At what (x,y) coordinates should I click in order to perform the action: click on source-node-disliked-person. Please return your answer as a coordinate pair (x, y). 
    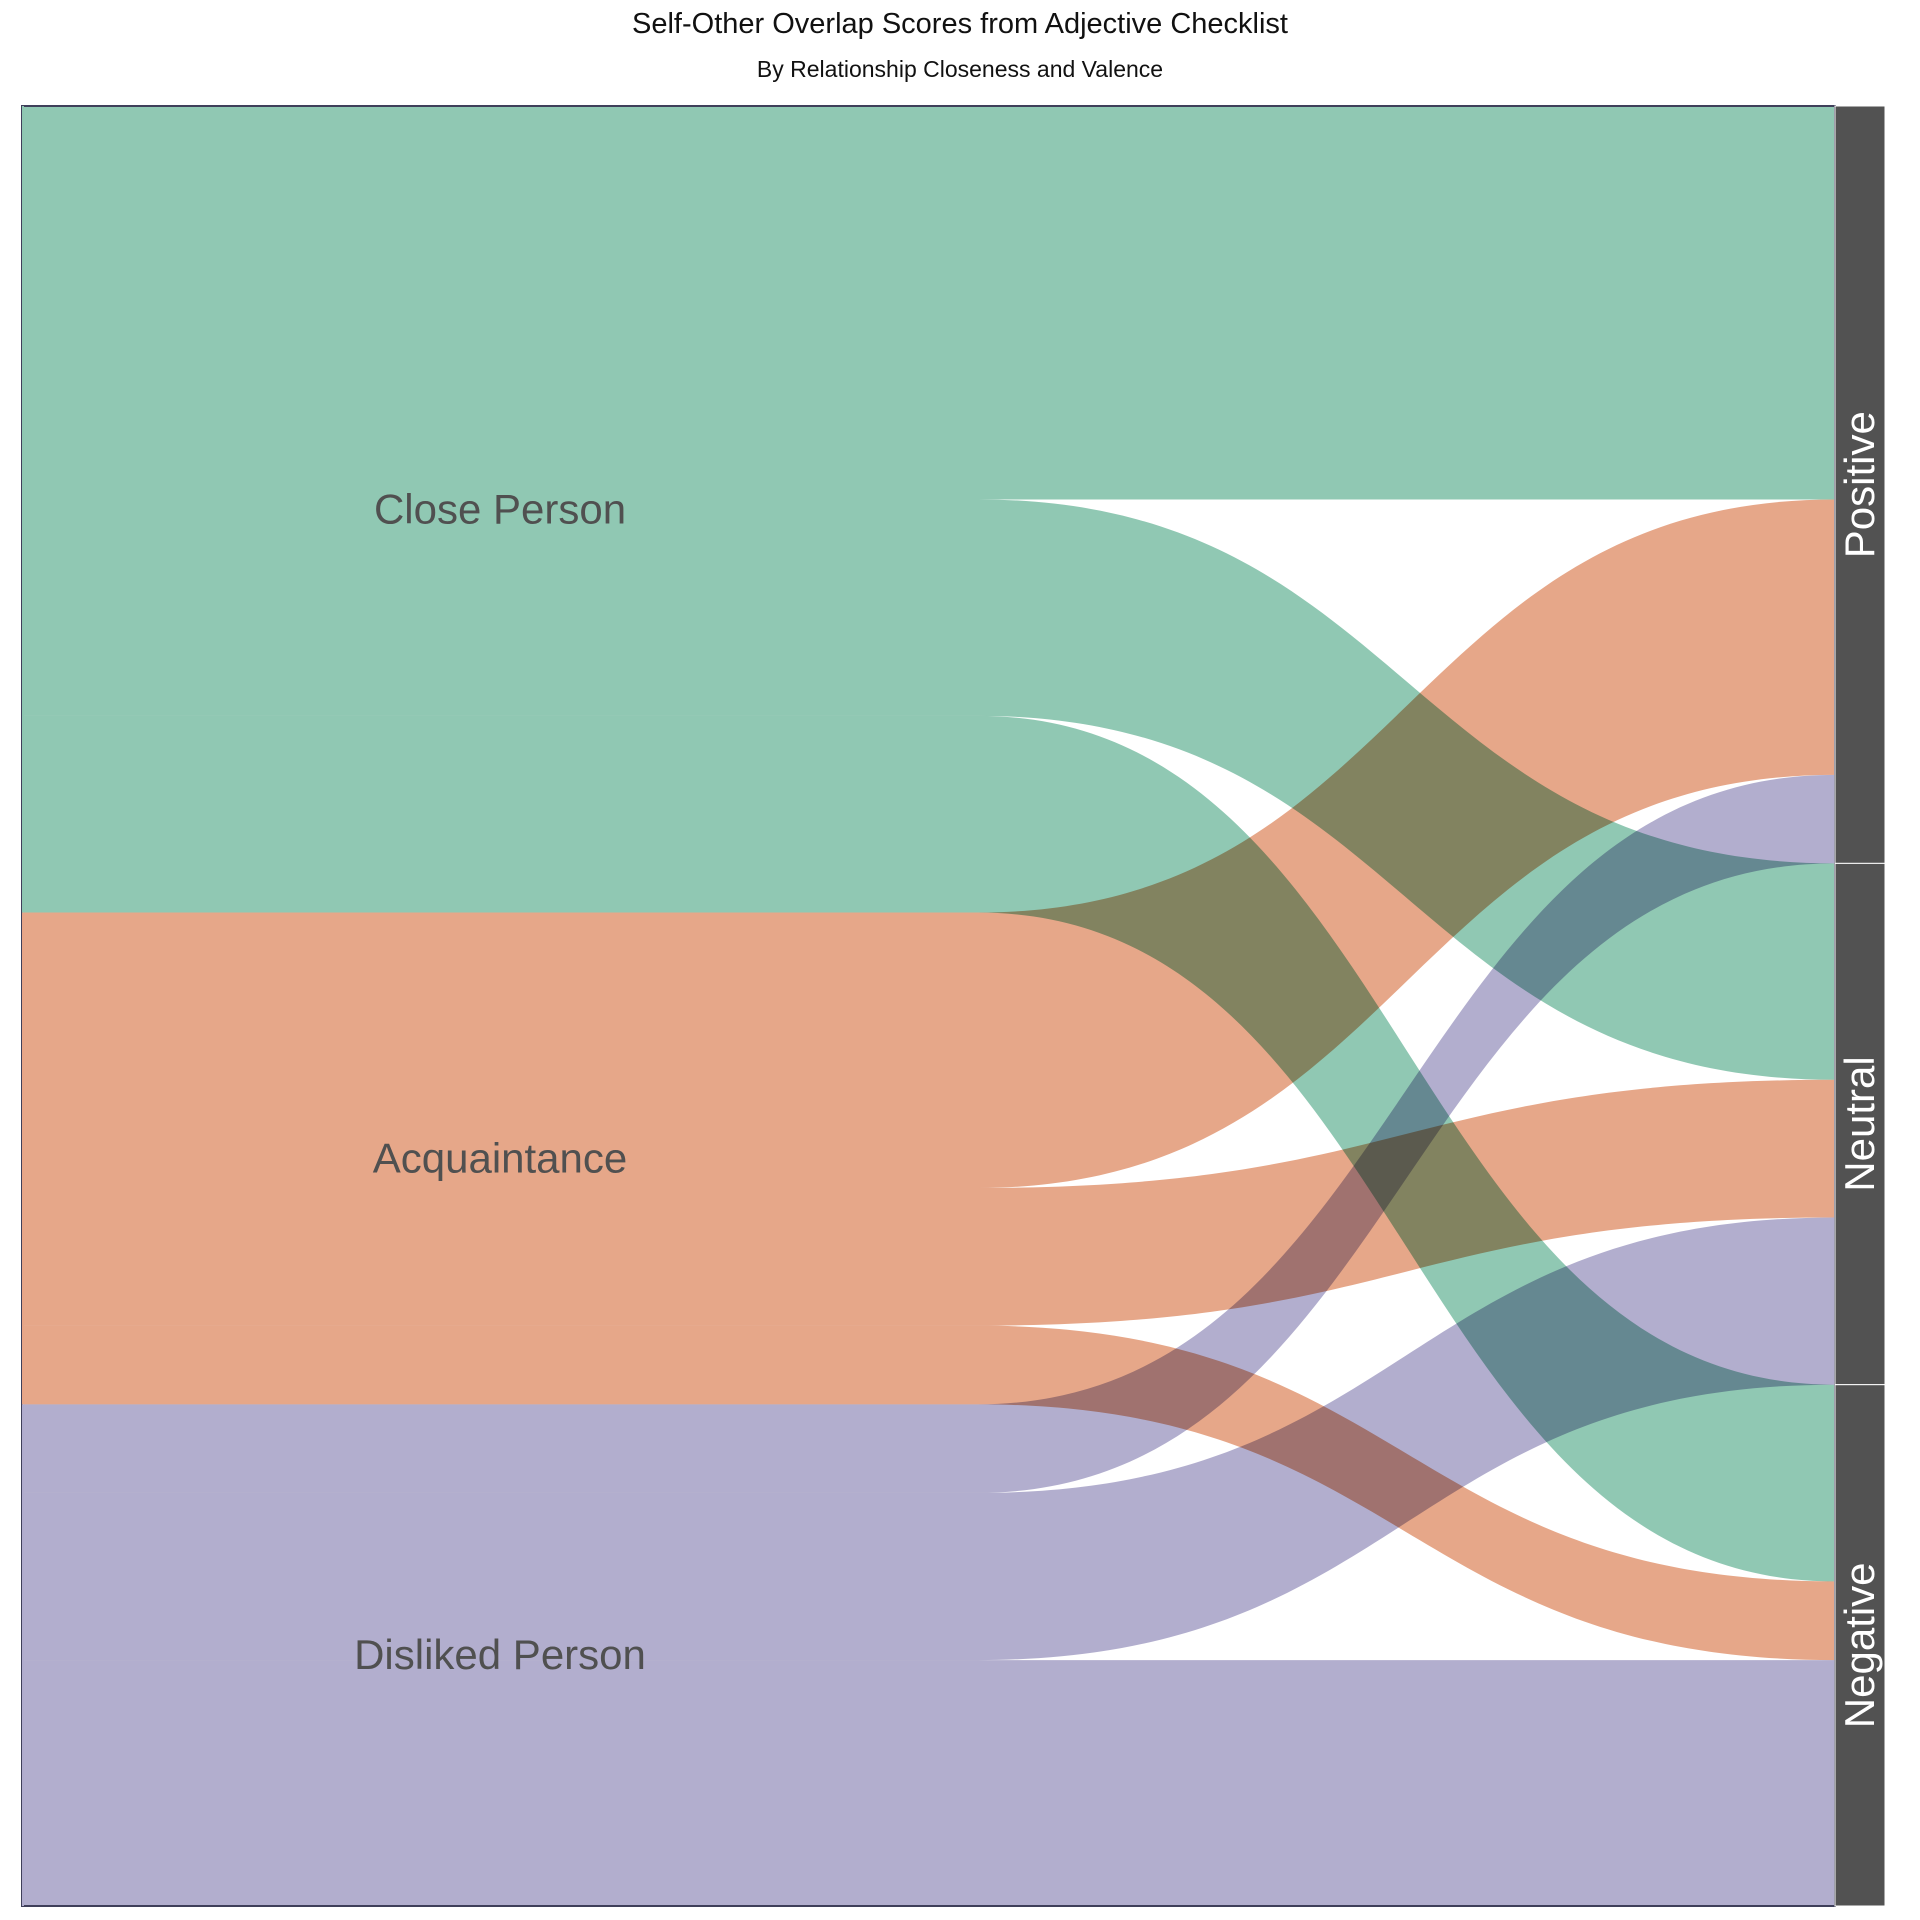
    Looking at the image, I should click on (23, 1655).